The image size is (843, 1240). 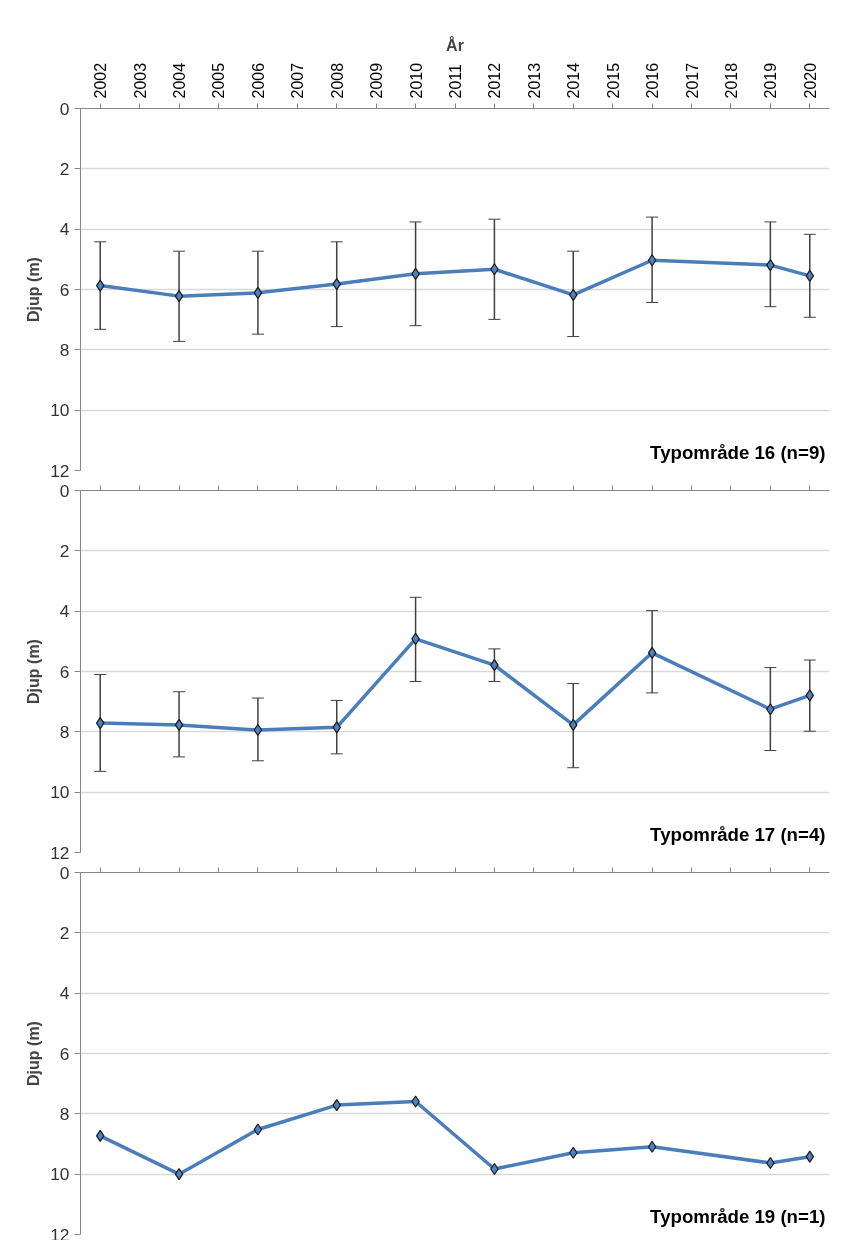 What do you see at coordinates (298, 80) in the screenshot?
I see `x-tick-label: 2007` at bounding box center [298, 80].